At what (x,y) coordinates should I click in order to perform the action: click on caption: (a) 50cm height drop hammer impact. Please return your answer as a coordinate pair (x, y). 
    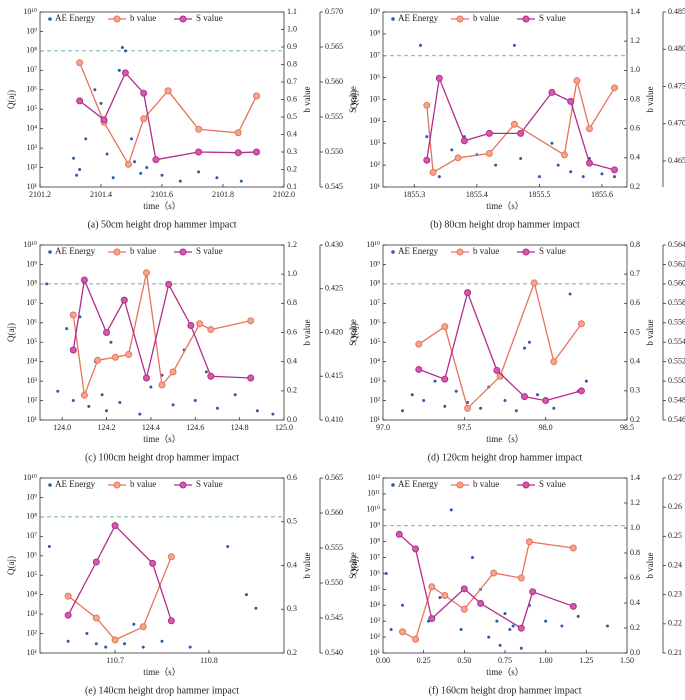
    Looking at the image, I should click on (161, 224).